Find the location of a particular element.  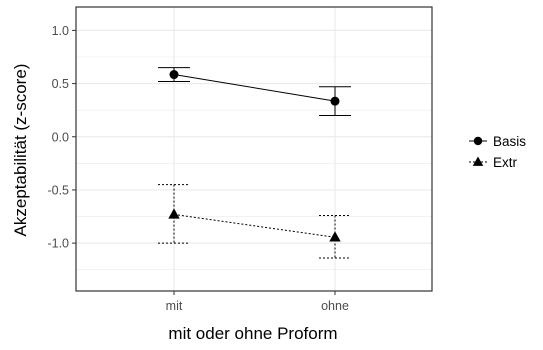

legend-item-basis: Basis is located at coordinates (497, 141).